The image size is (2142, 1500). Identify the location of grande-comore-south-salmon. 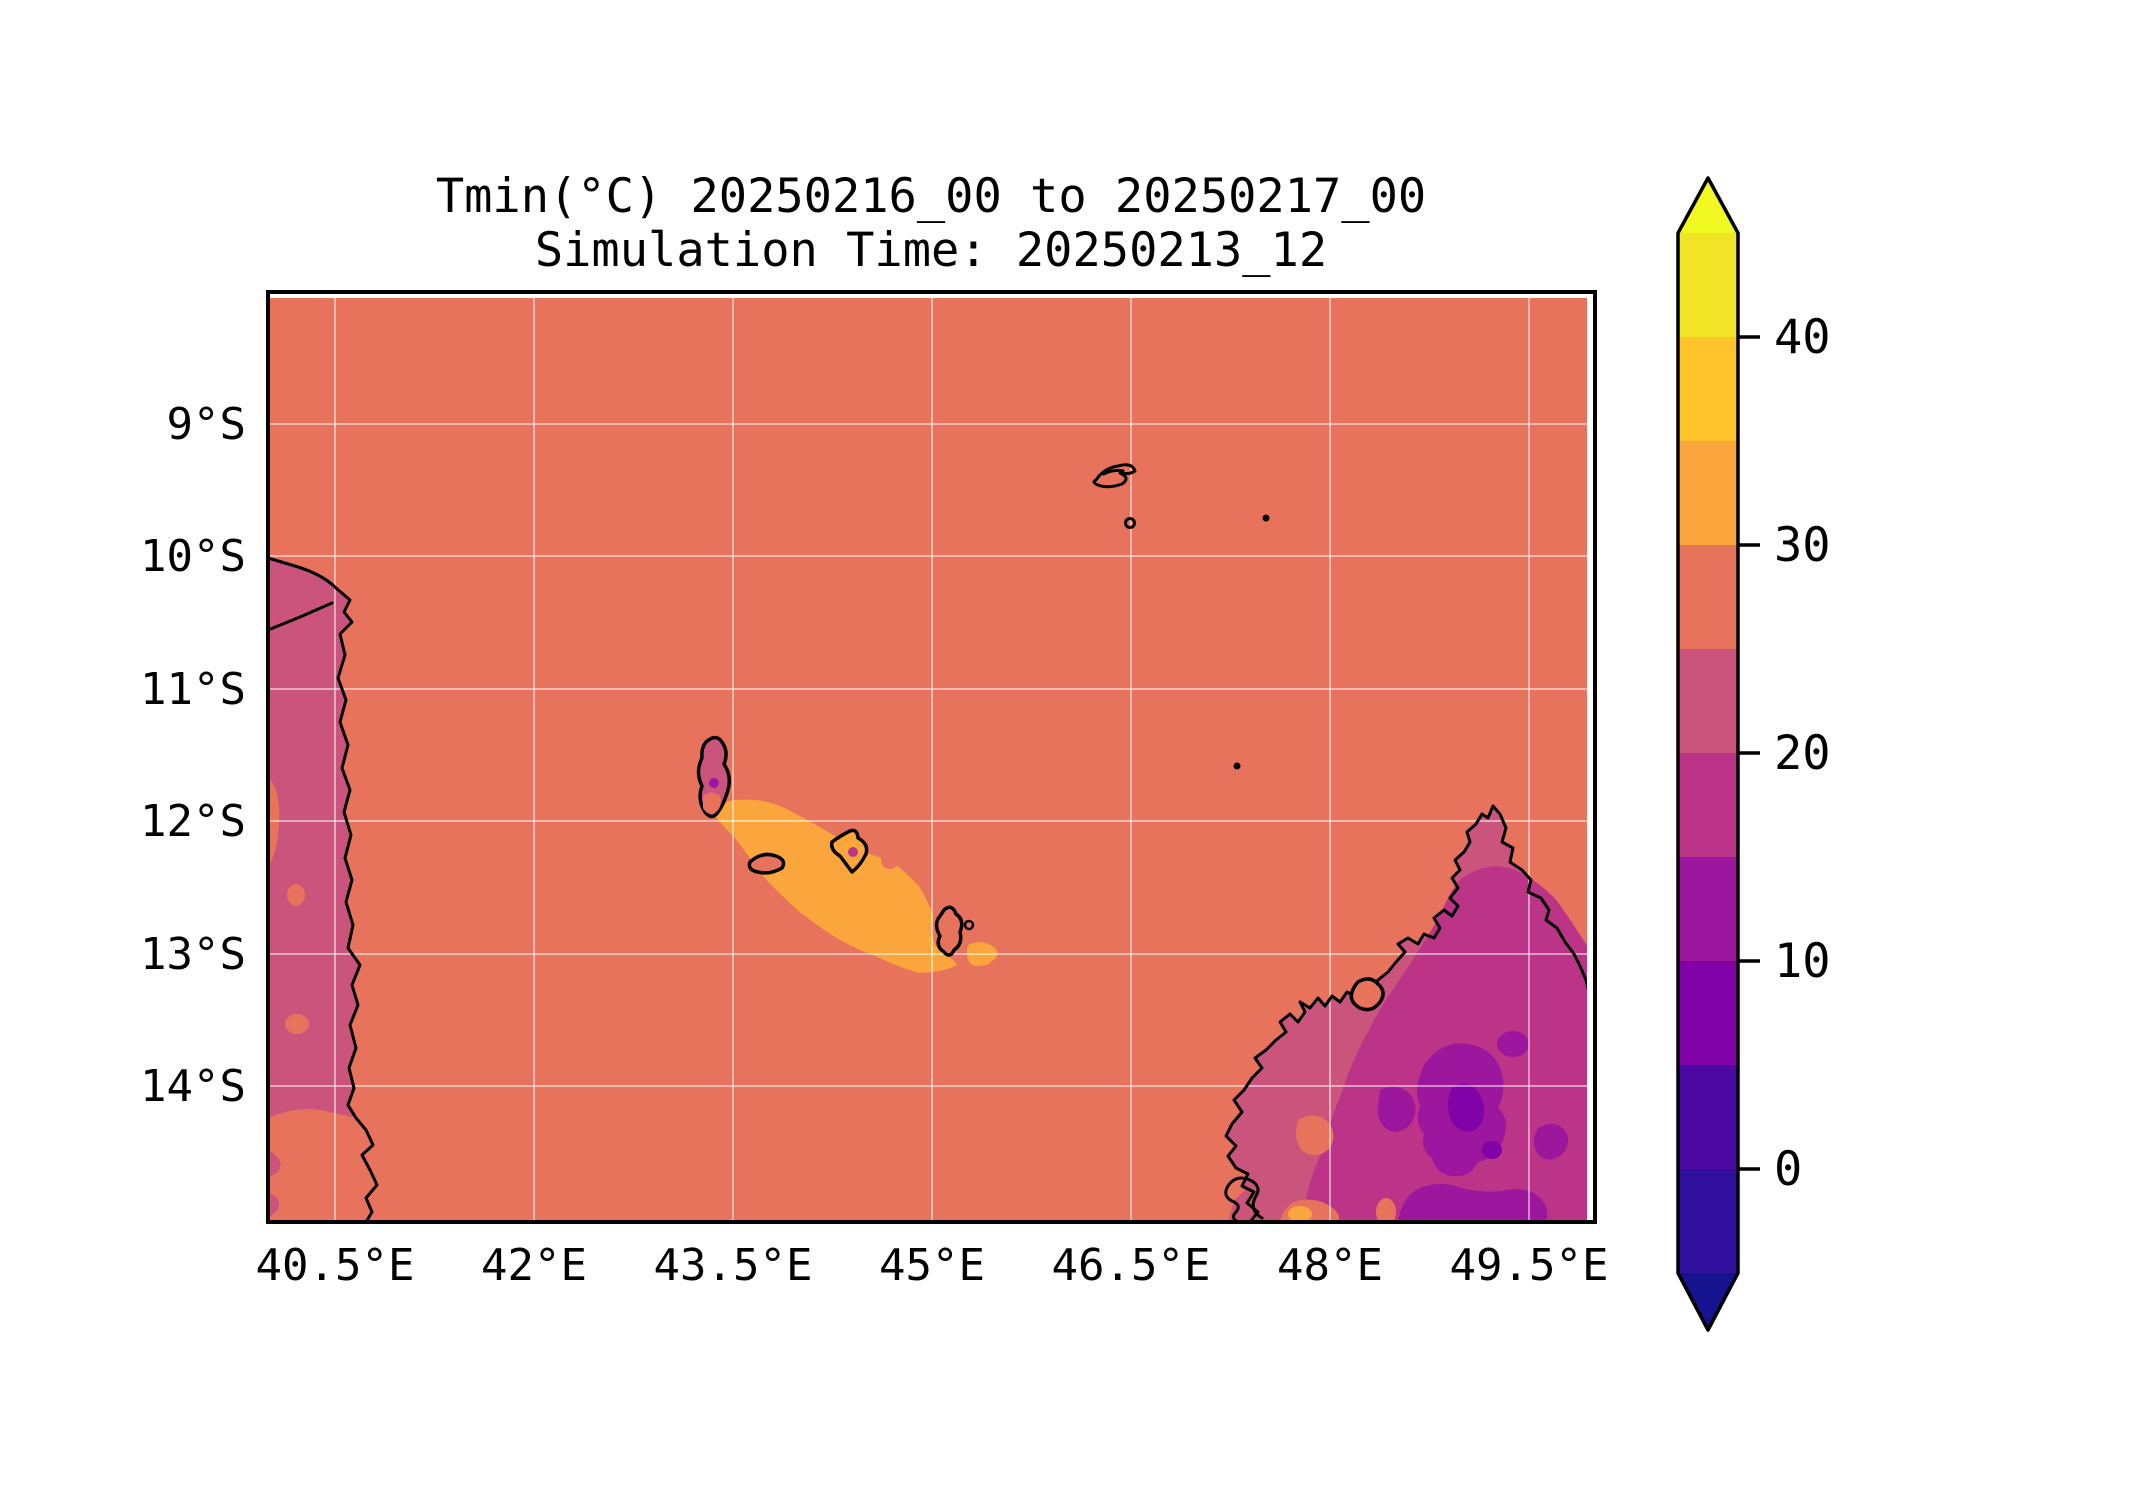
(712, 803).